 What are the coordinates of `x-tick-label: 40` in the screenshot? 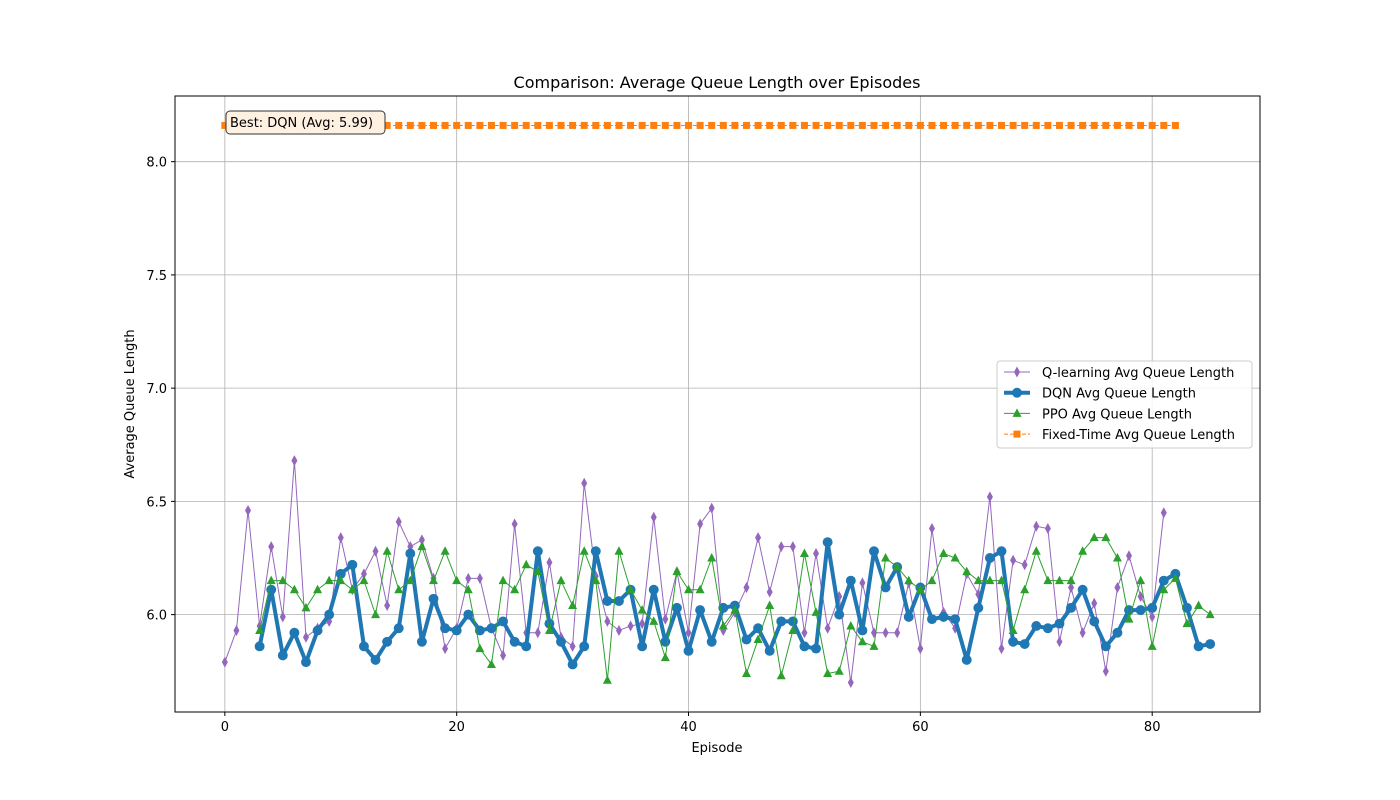 It's located at (688, 727).